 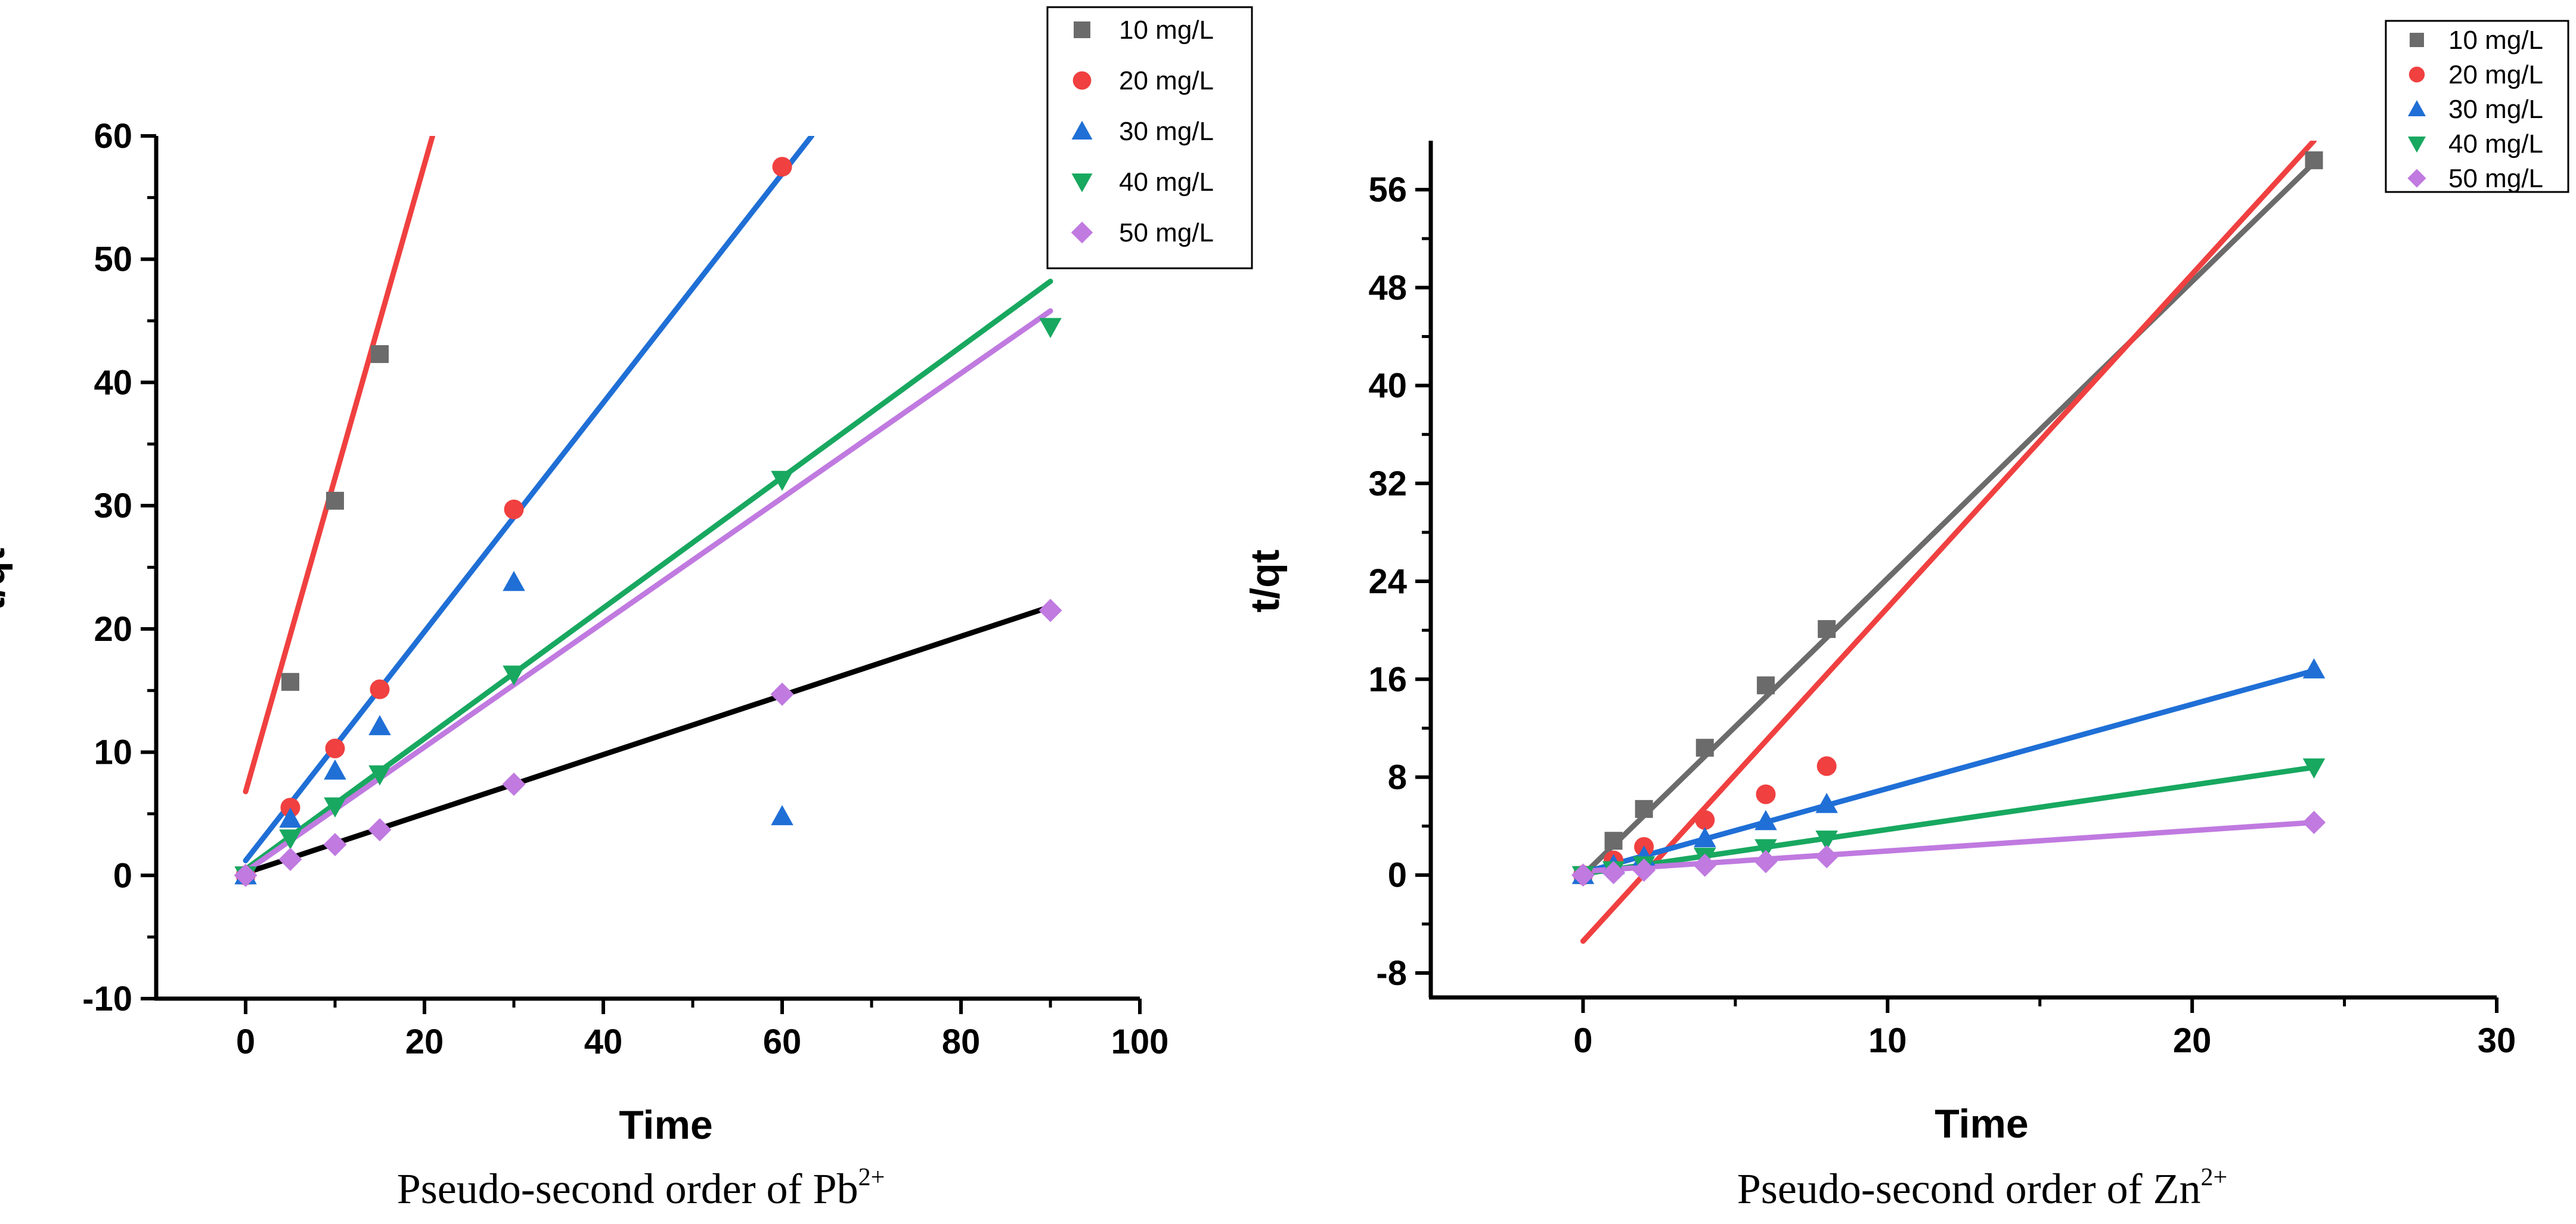 What do you see at coordinates (113, 136) in the screenshot?
I see `y-tick-label: 60` at bounding box center [113, 136].